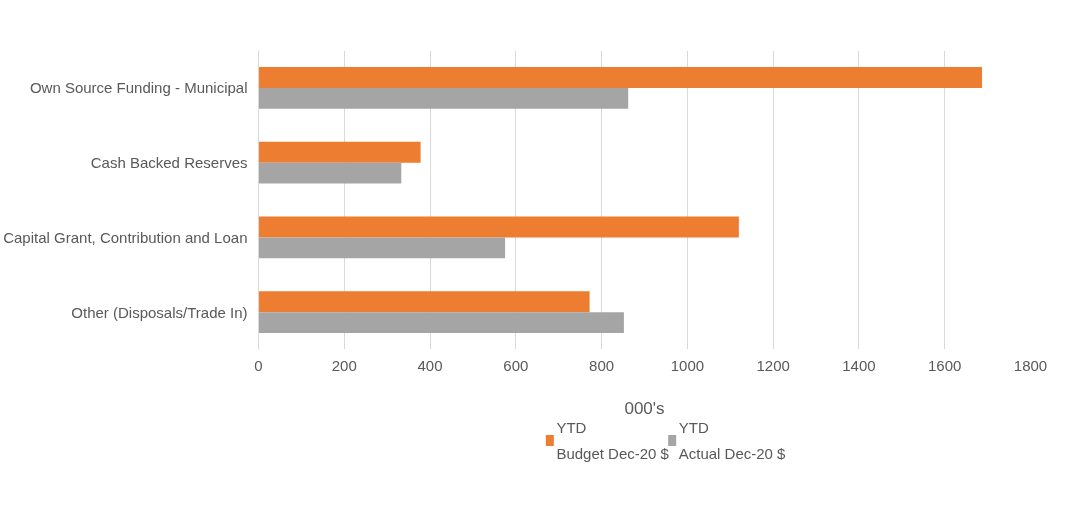 This screenshot has height=520, width=1067. I want to click on x-tick-label: 1400, so click(859, 365).